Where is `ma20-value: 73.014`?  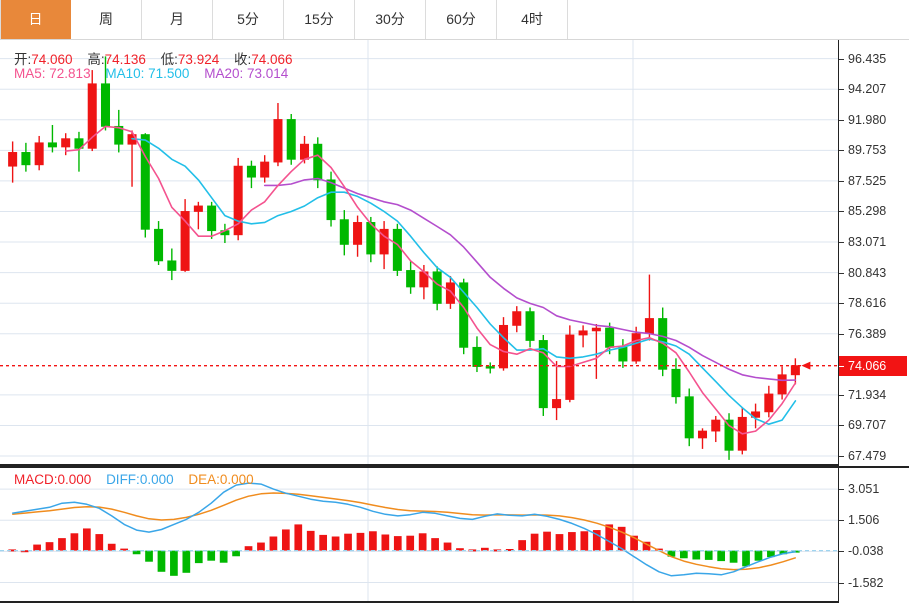 ma20-value: 73.014 is located at coordinates (268, 73).